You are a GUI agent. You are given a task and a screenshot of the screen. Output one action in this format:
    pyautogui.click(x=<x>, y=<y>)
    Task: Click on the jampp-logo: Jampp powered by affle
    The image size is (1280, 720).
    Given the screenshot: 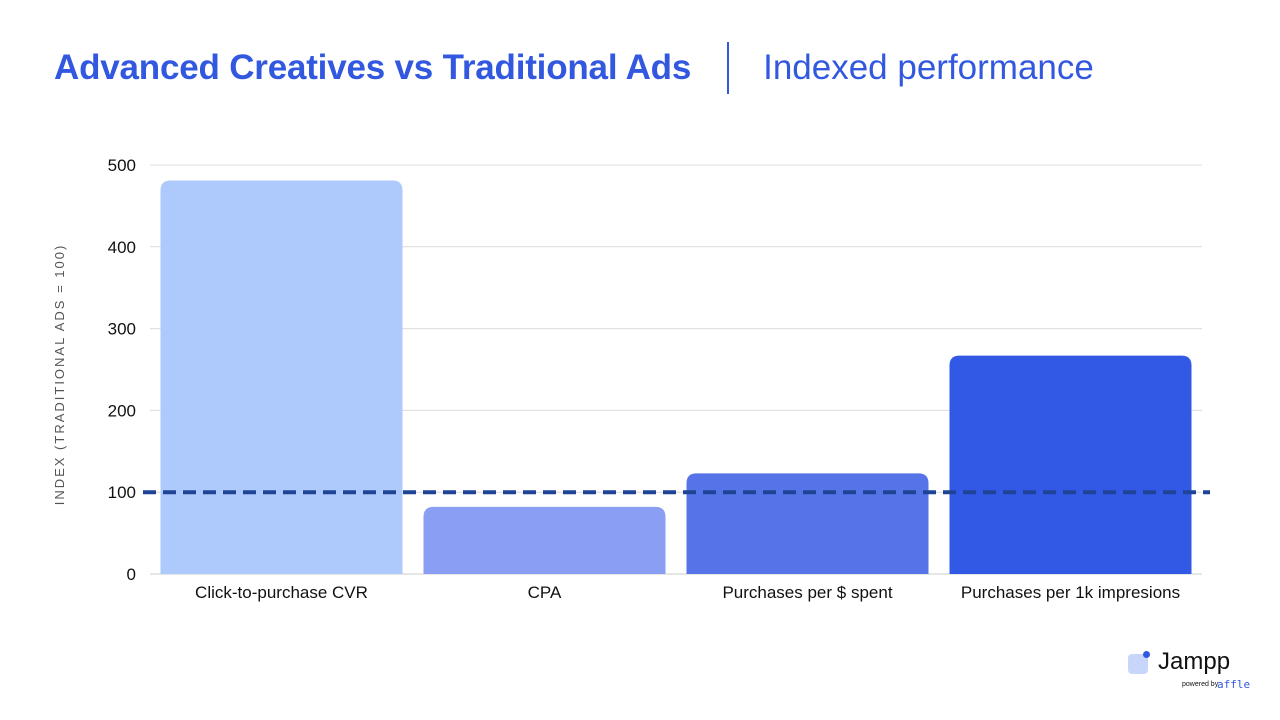 What is the action you would take?
    pyautogui.click(x=1189, y=672)
    